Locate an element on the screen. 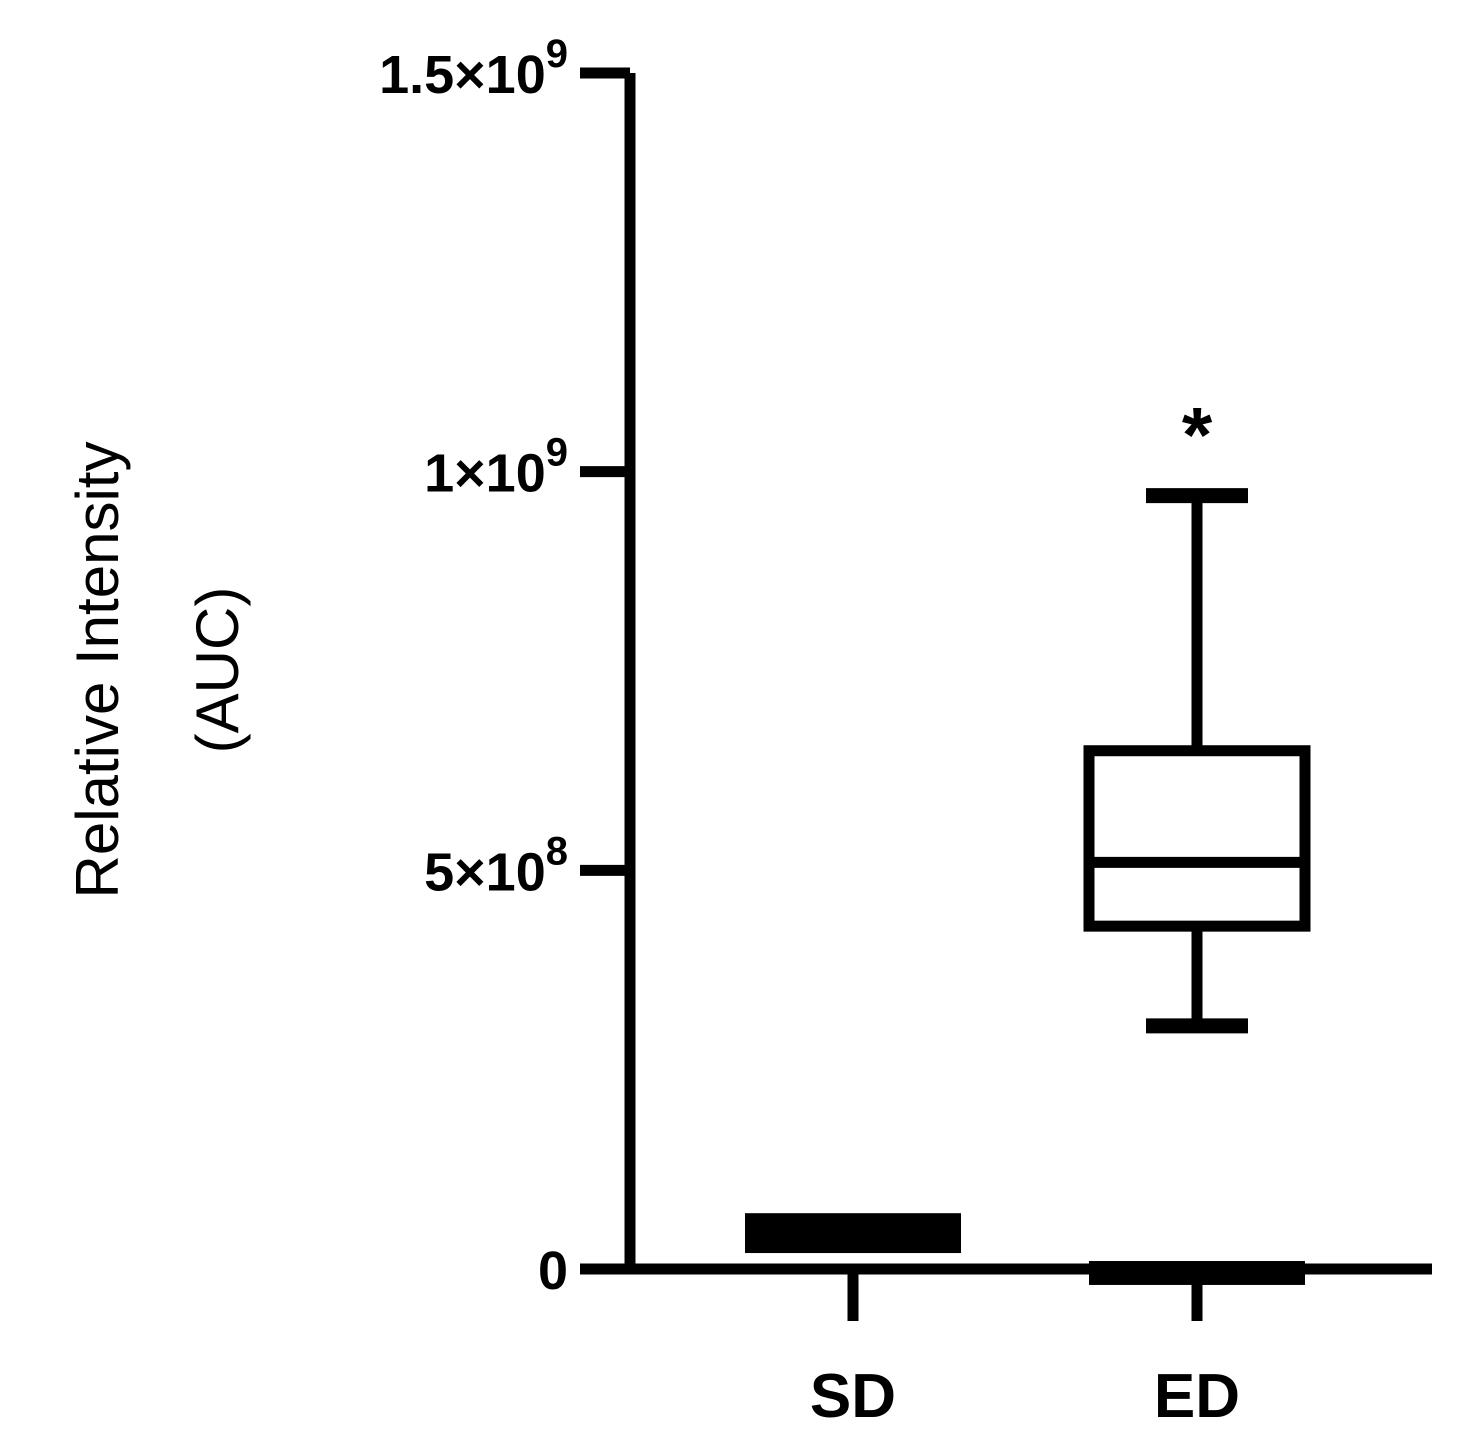 This screenshot has height=1446, width=1457. y-axis-label-line: Relative Intensity is located at coordinates (97, 670).